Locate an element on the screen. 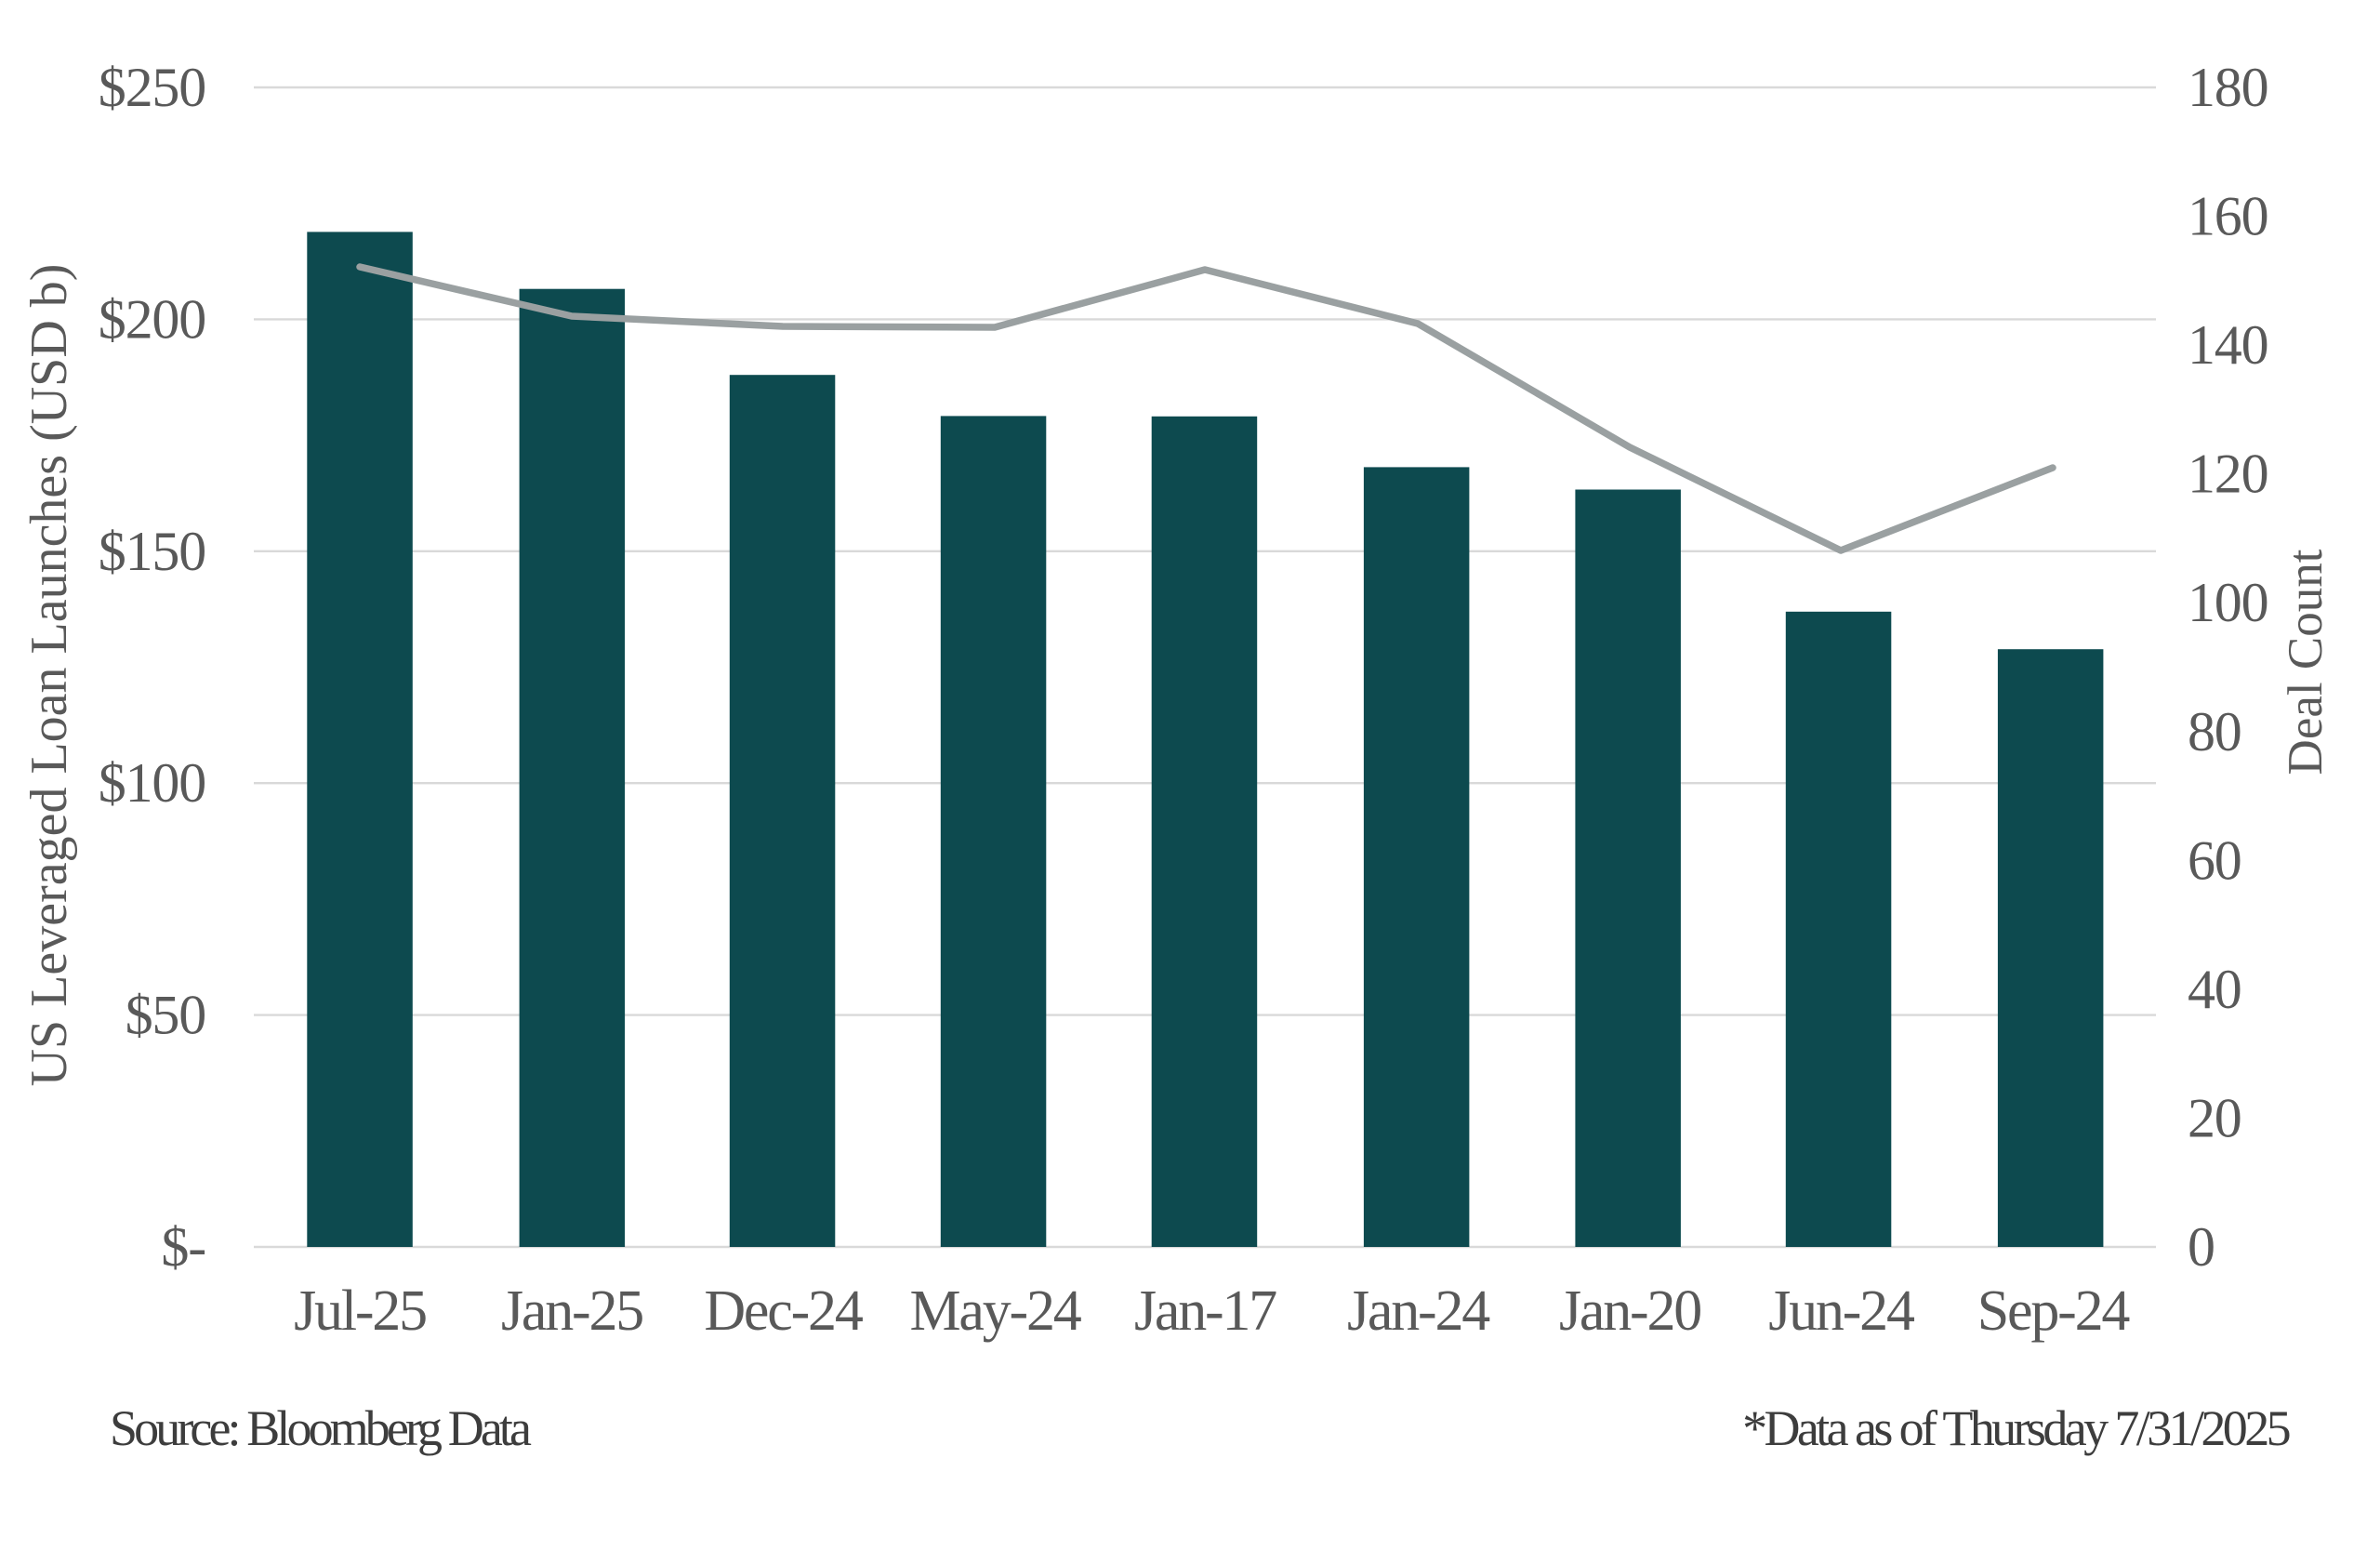 This screenshot has height=1551, width=2380. svg-text: 80 is located at coordinates (2214, 731).